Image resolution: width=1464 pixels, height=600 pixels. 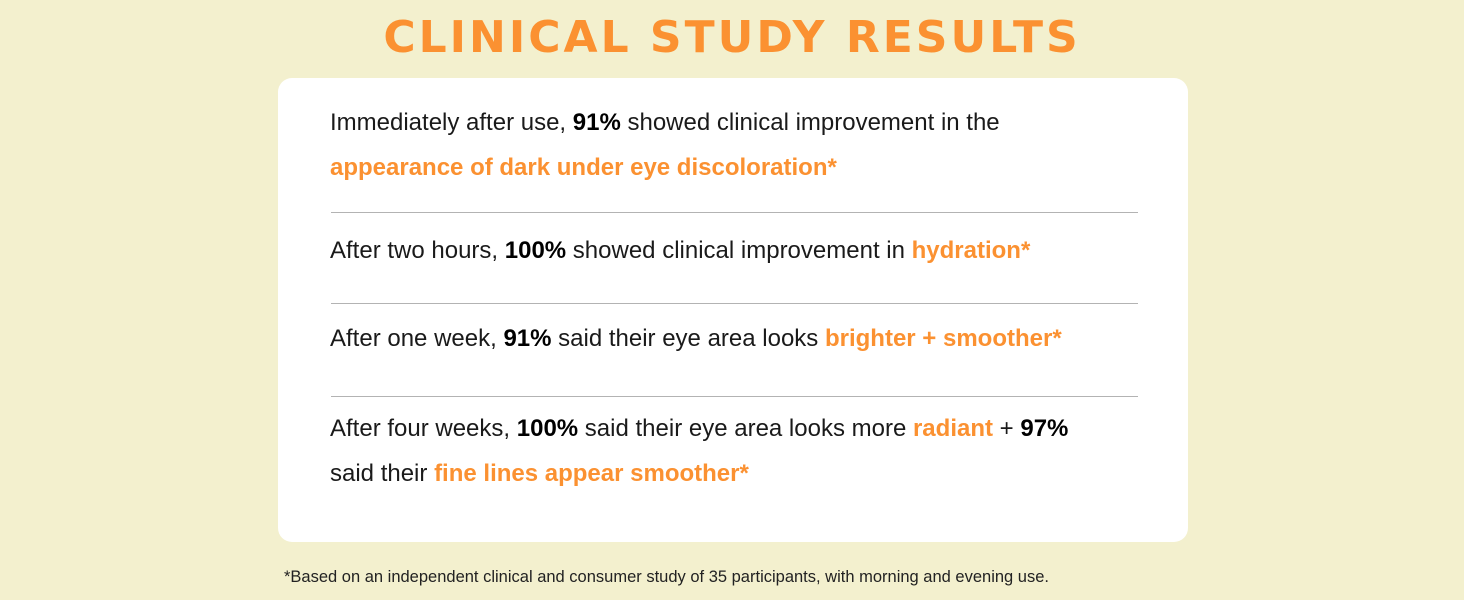 I want to click on result-highlight: hydration*, so click(x=971, y=250).